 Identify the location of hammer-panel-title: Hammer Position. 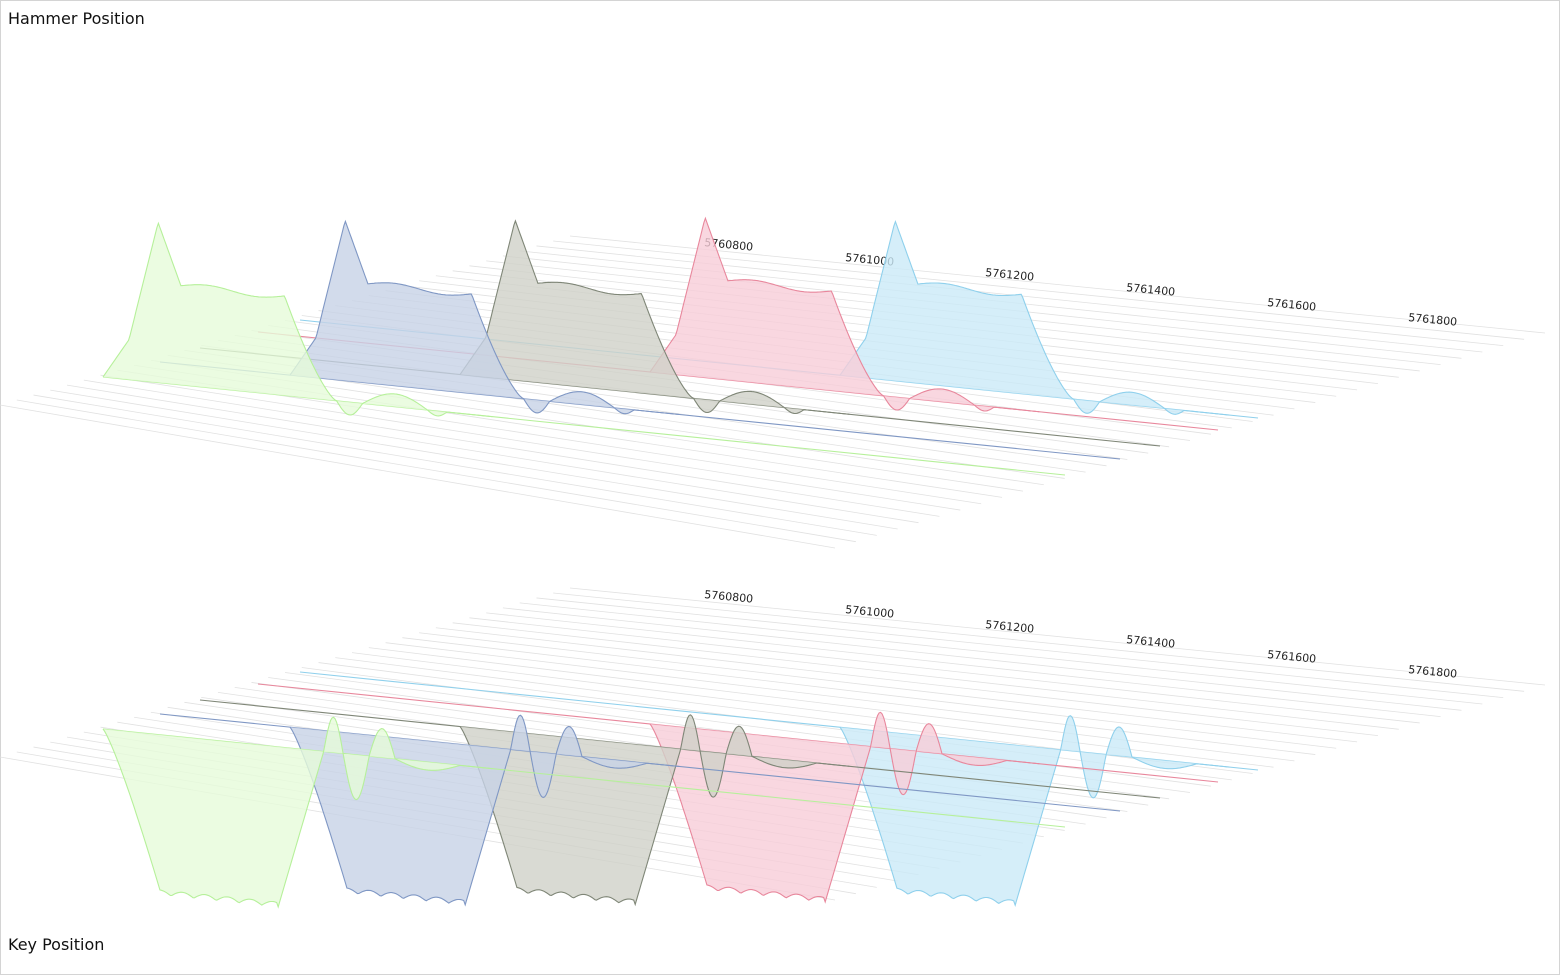
(76, 18).